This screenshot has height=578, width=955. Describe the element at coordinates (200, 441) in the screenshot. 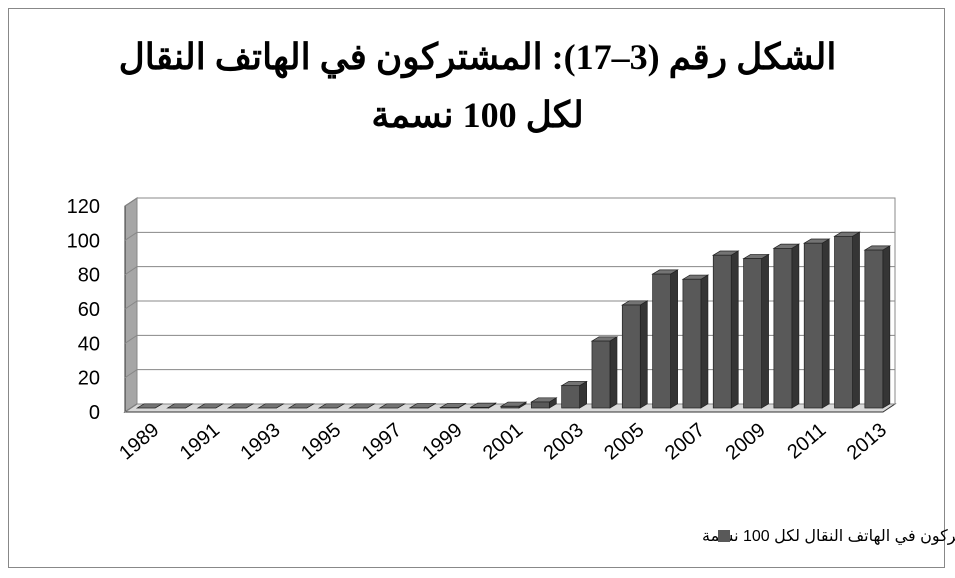

I see `x-tick-label: 1991` at that location.